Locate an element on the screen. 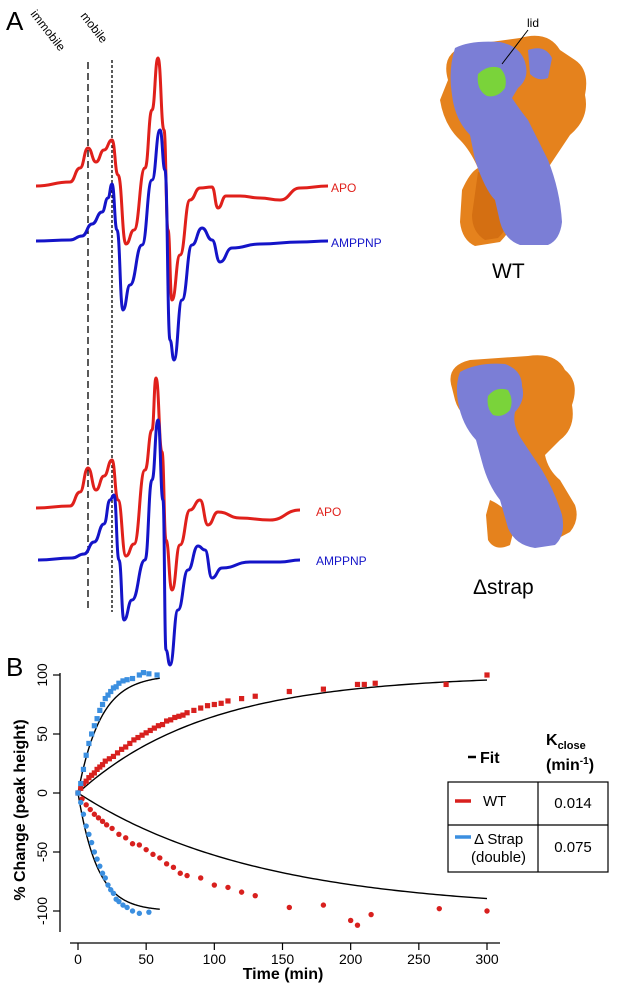  y-tick-label: -50 is located at coordinates (42, 852).